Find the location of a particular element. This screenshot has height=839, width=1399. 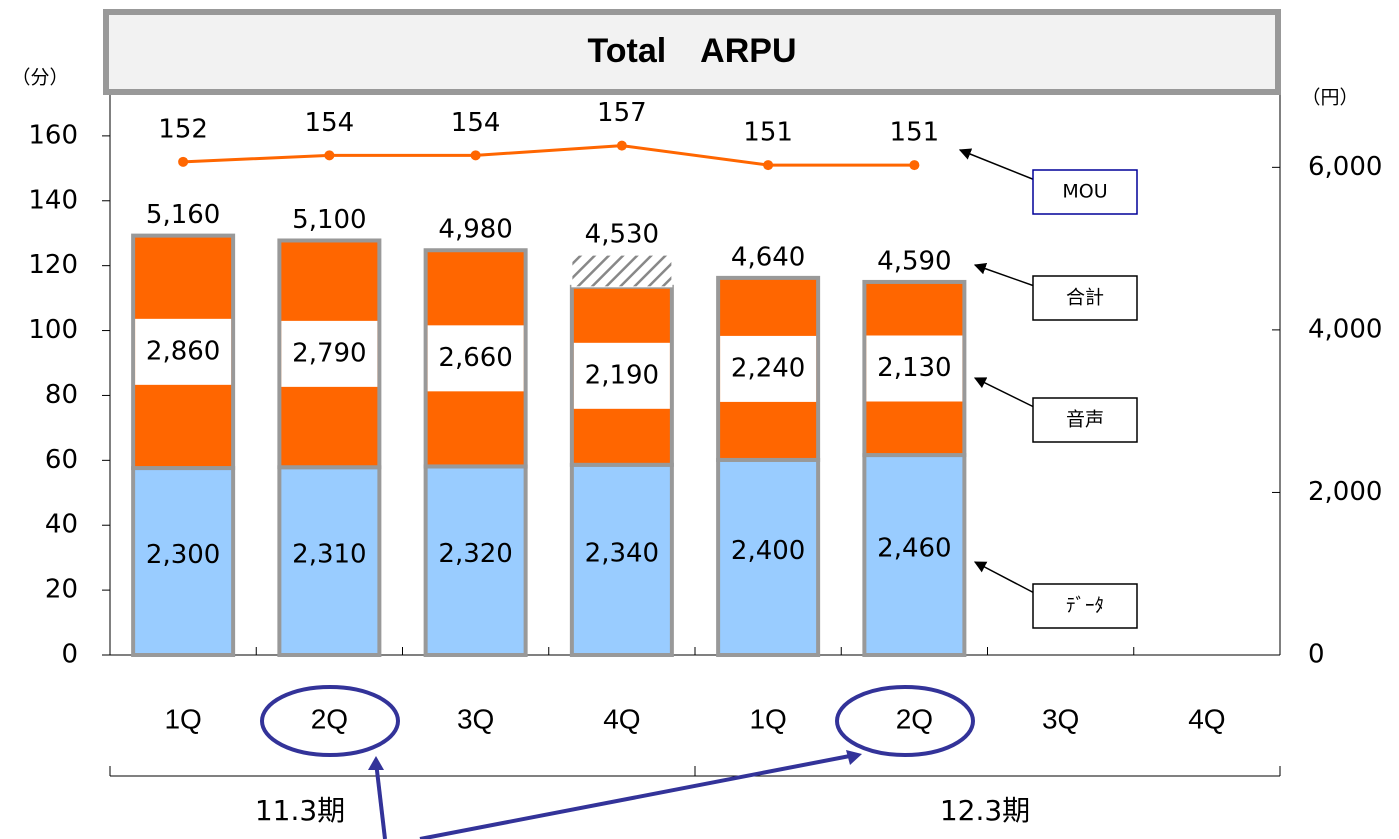

y-tick-label: 20 is located at coordinates (61, 590).